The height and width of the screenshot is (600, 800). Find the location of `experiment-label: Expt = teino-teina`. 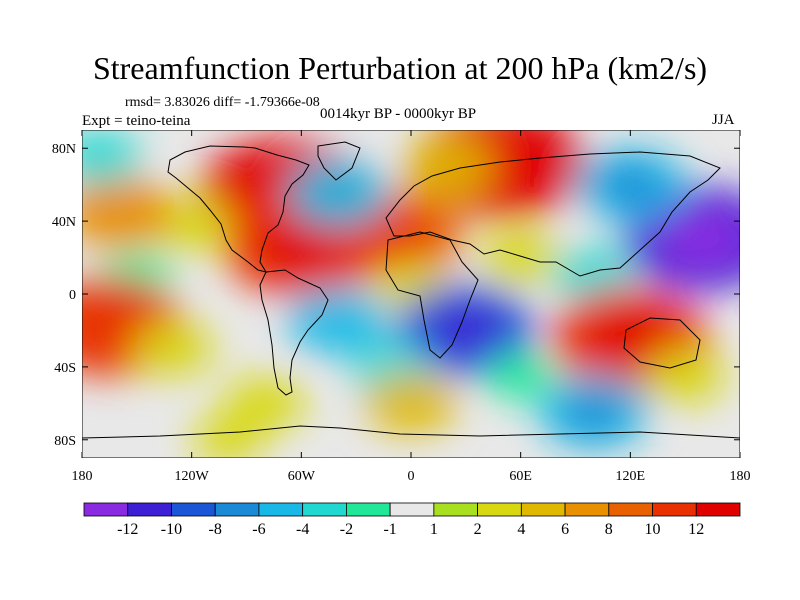

experiment-label: Expt = teino-teina is located at coordinates (136, 121).